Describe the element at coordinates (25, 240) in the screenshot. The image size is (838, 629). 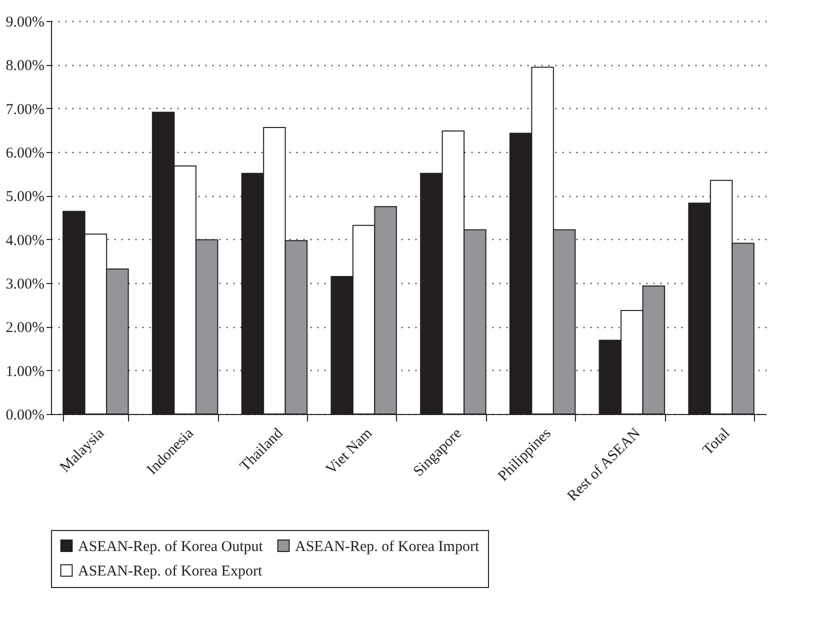
I see `y-tick-label: 4.00%` at that location.